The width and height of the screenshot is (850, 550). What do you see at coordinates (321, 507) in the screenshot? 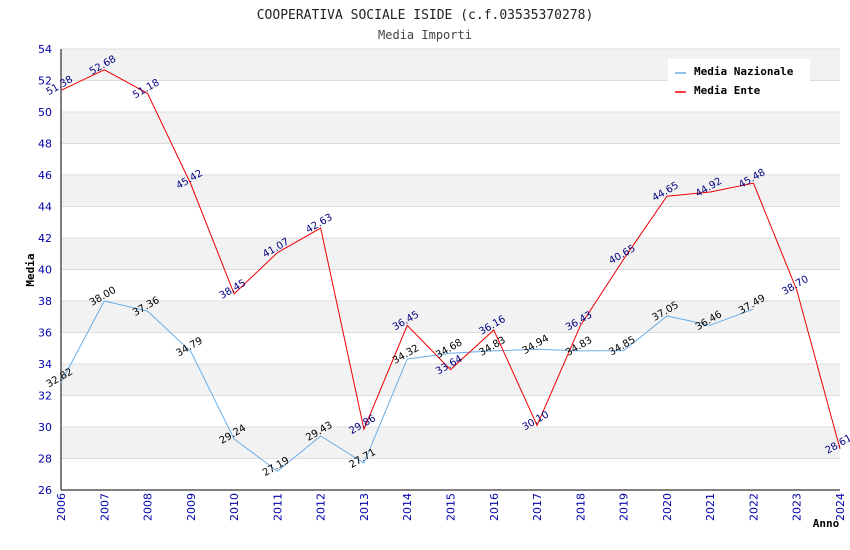
I see `x-tick-label: 2012` at bounding box center [321, 507].